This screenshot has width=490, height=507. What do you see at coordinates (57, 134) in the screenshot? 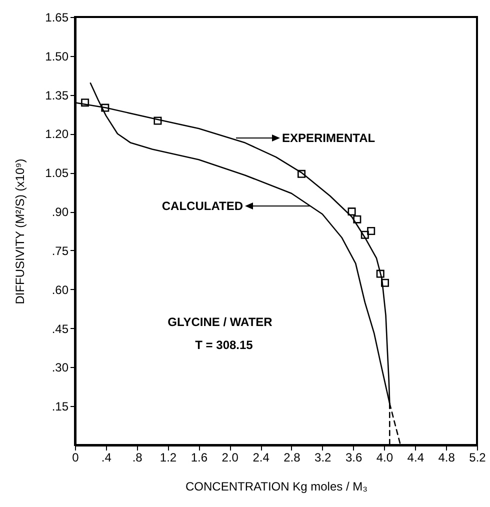
I see `y-tick-label: 1.20` at bounding box center [57, 134].